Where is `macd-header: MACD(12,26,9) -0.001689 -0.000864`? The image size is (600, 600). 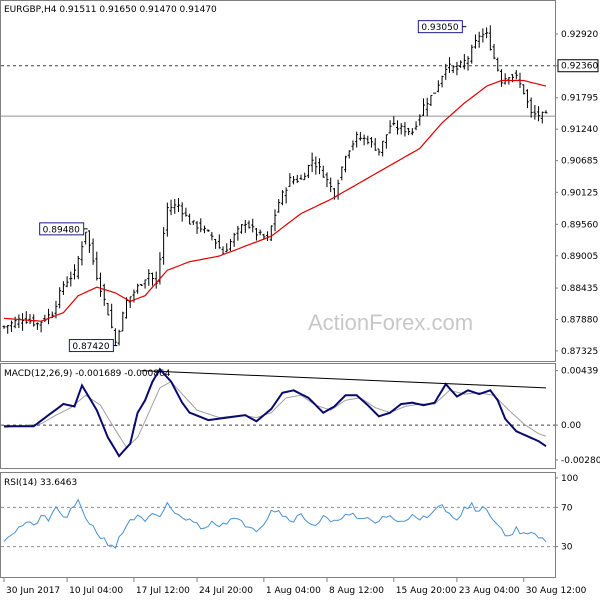 macd-header: MACD(12,26,9) -0.001689 -0.000864 is located at coordinates (87, 374).